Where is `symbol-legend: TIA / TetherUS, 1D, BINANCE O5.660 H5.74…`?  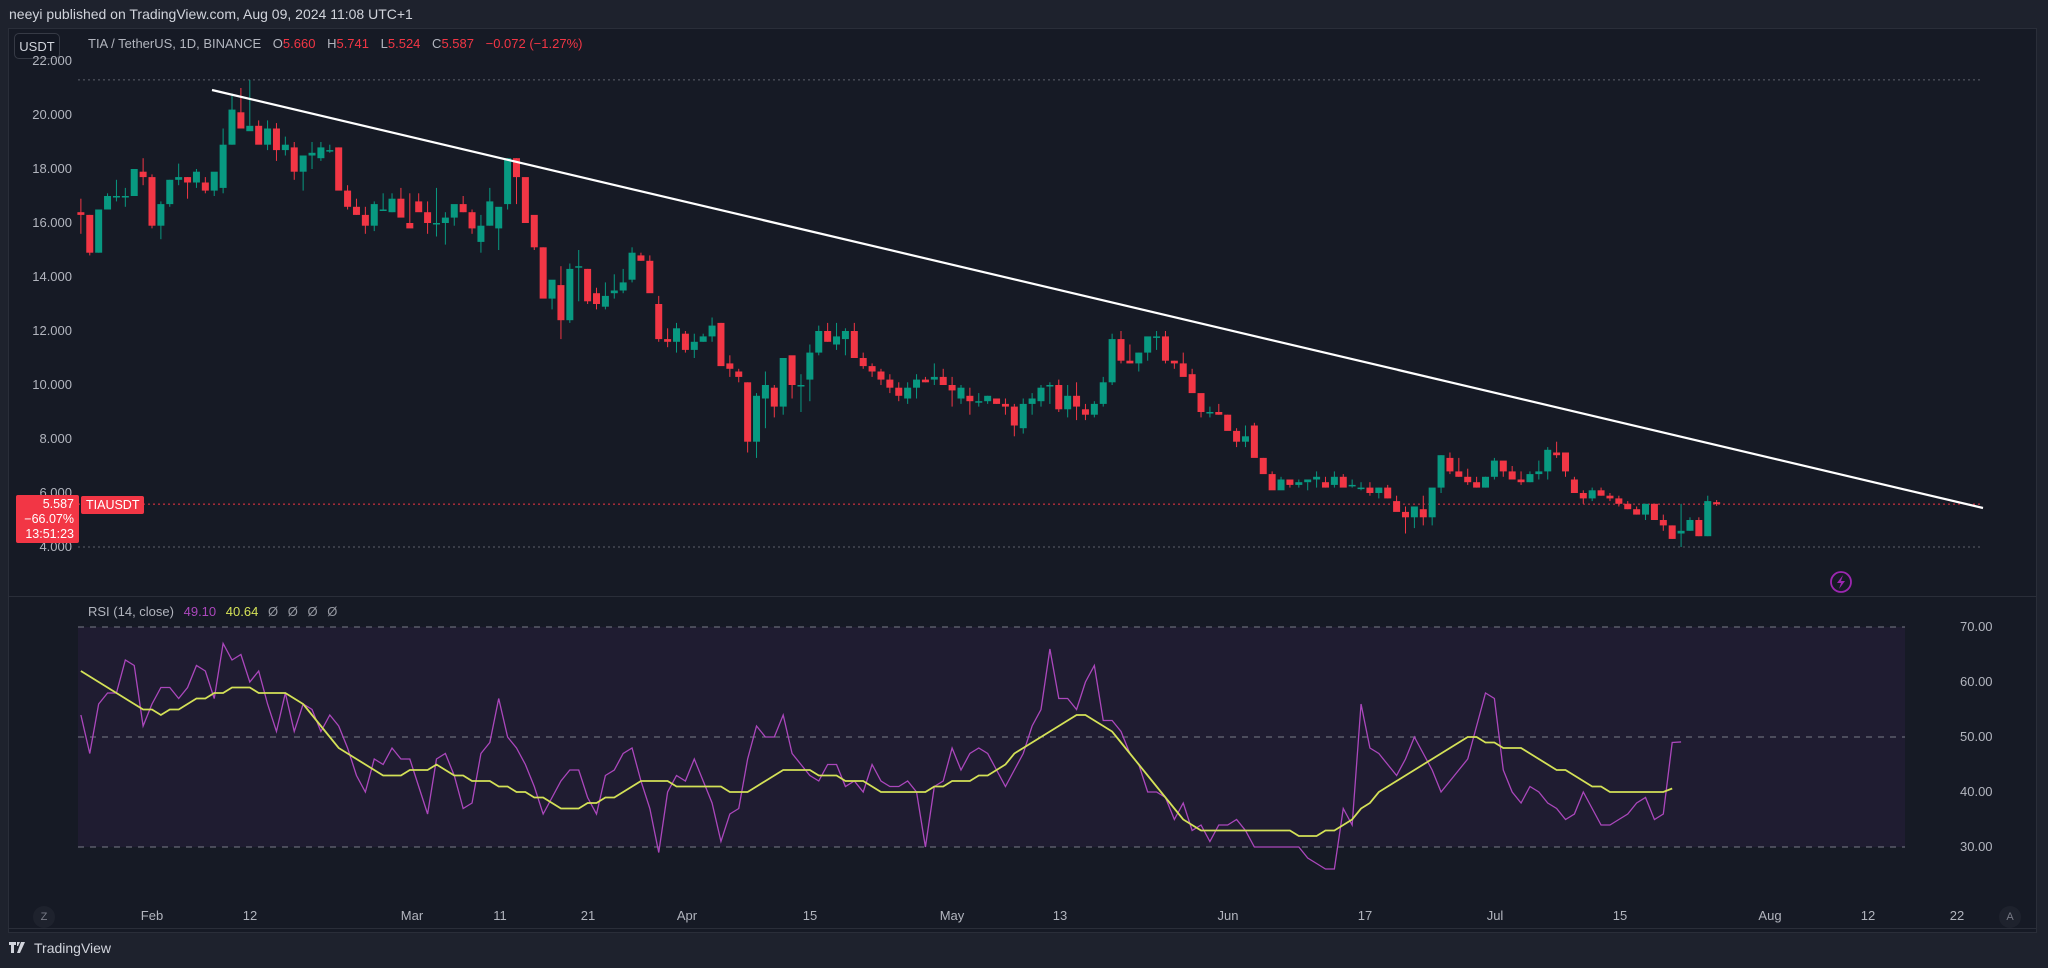 symbol-legend: TIA / TetherUS, 1D, BINANCE O5.660 H5.74… is located at coordinates (335, 43).